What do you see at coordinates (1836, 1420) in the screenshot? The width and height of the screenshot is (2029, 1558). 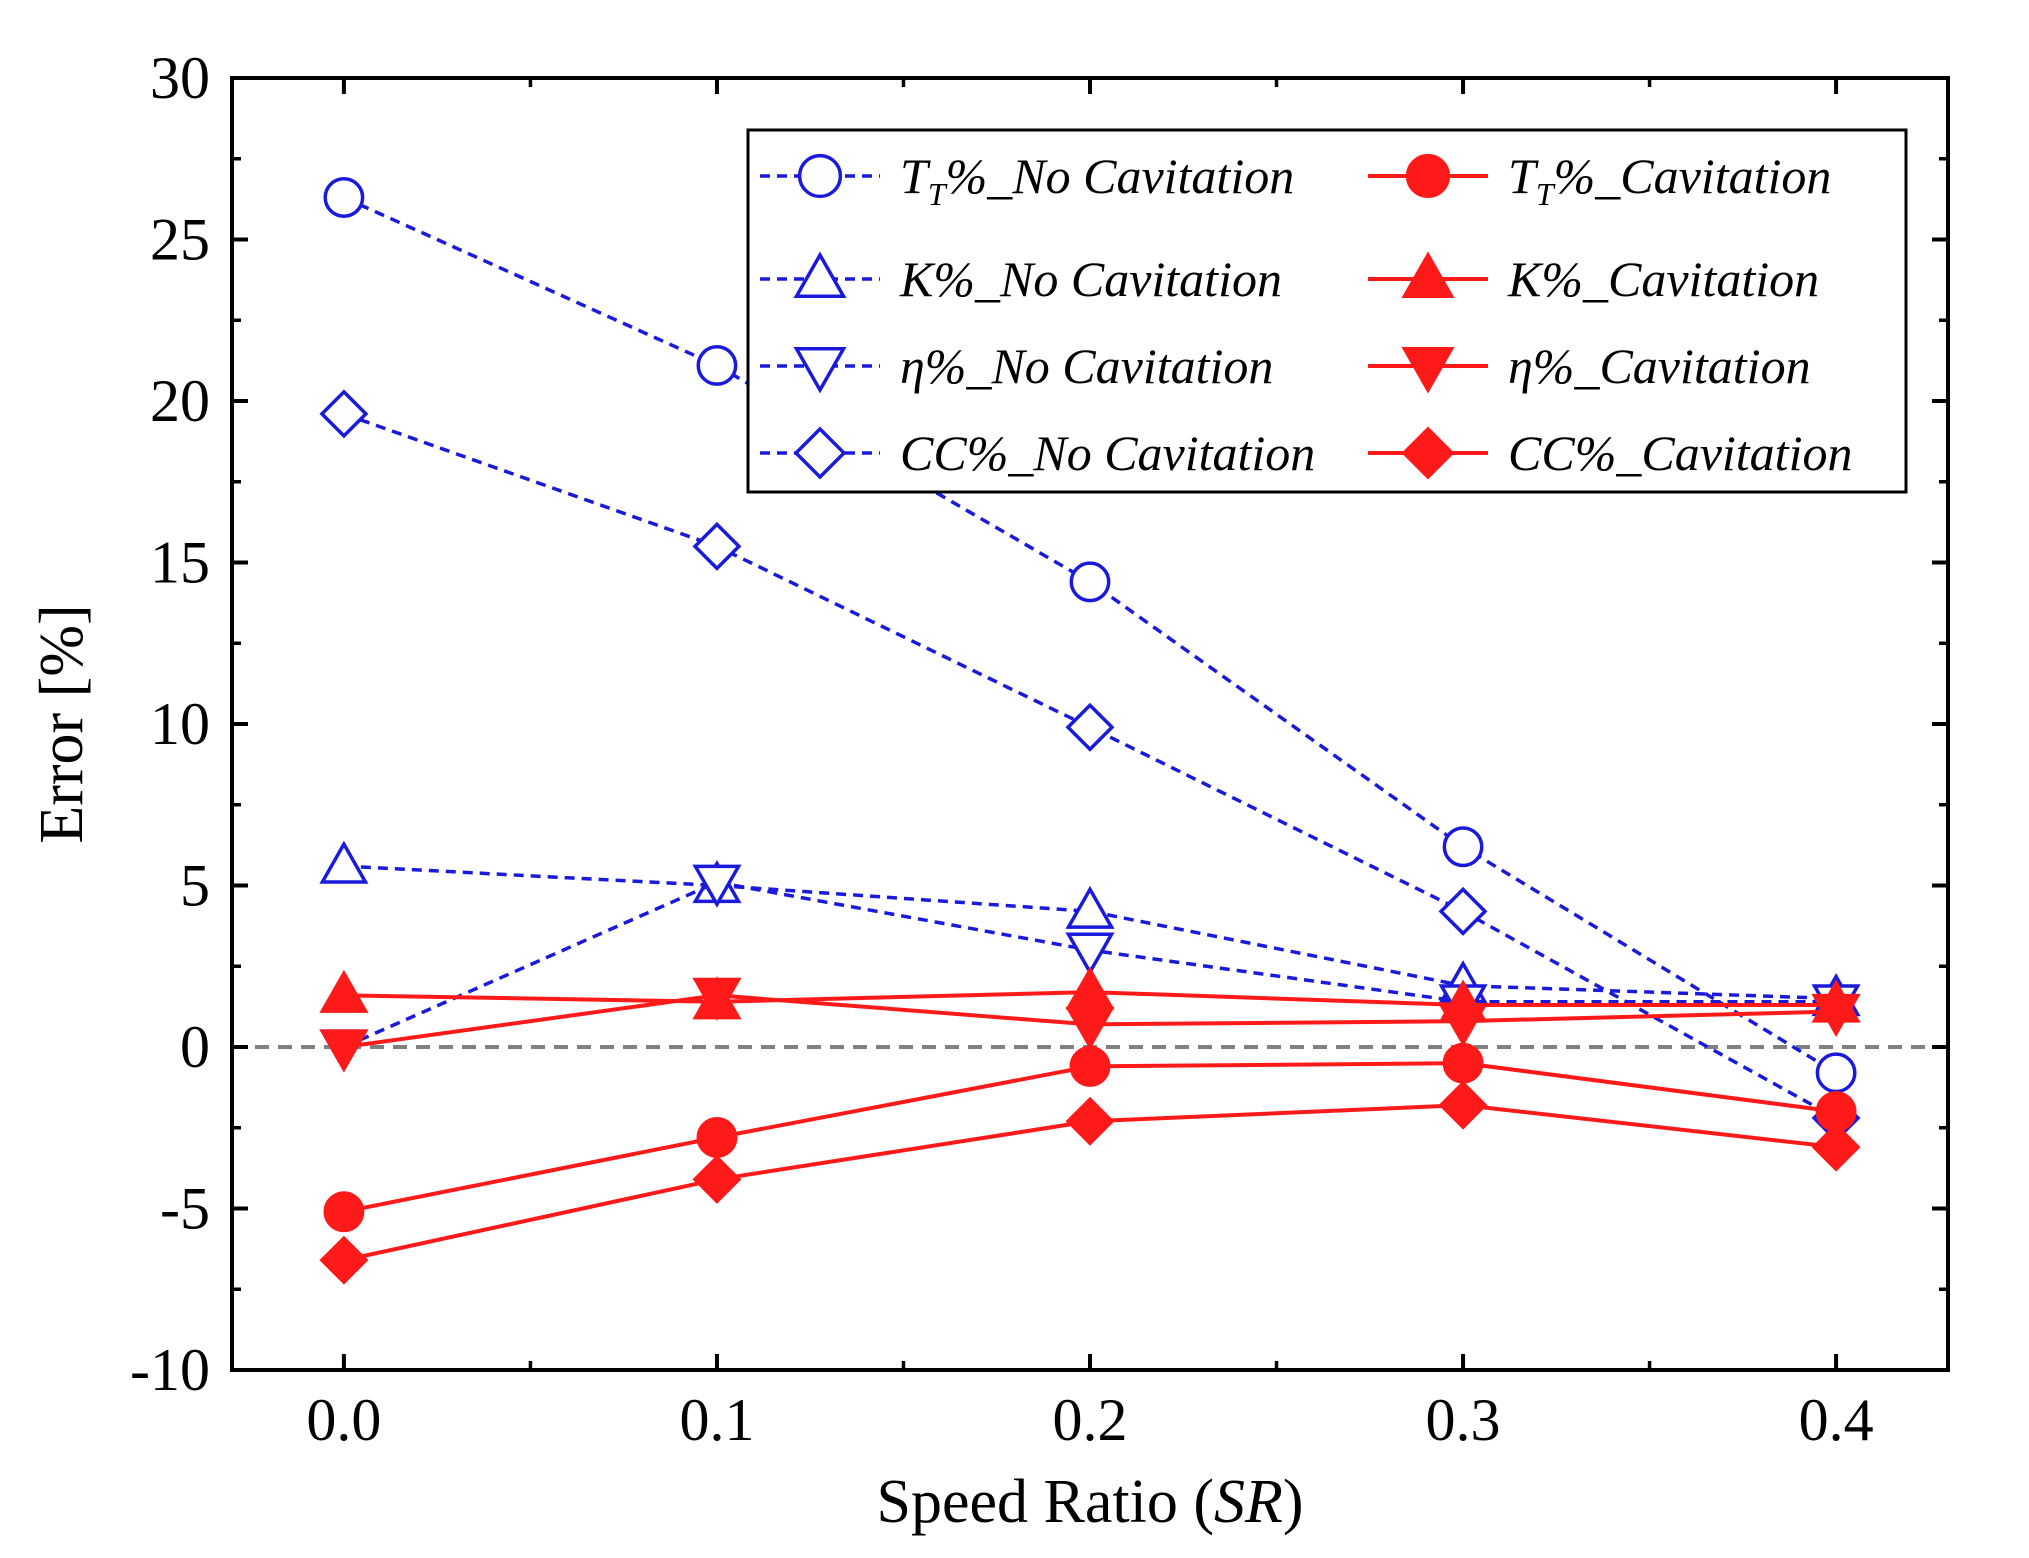 I see `x-tick-label: 0.4` at bounding box center [1836, 1420].